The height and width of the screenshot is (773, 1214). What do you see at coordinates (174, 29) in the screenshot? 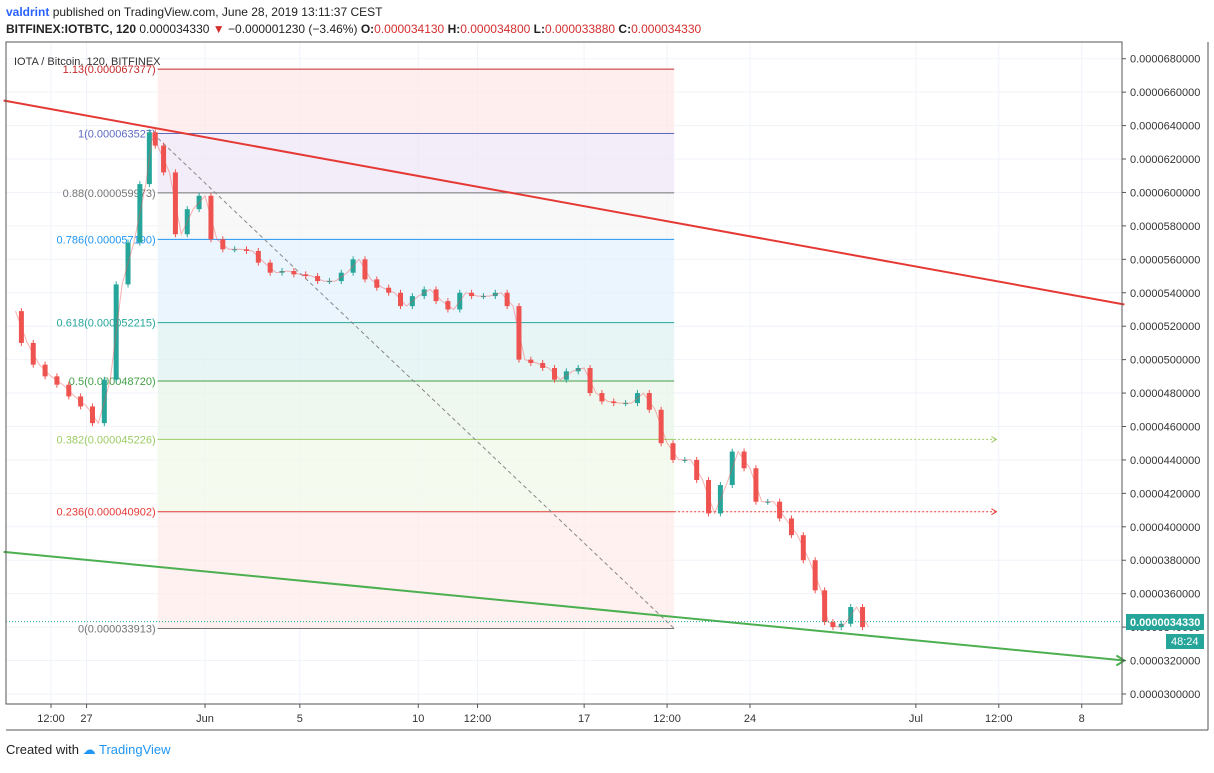
I see `last-value: 0.000034330` at bounding box center [174, 29].